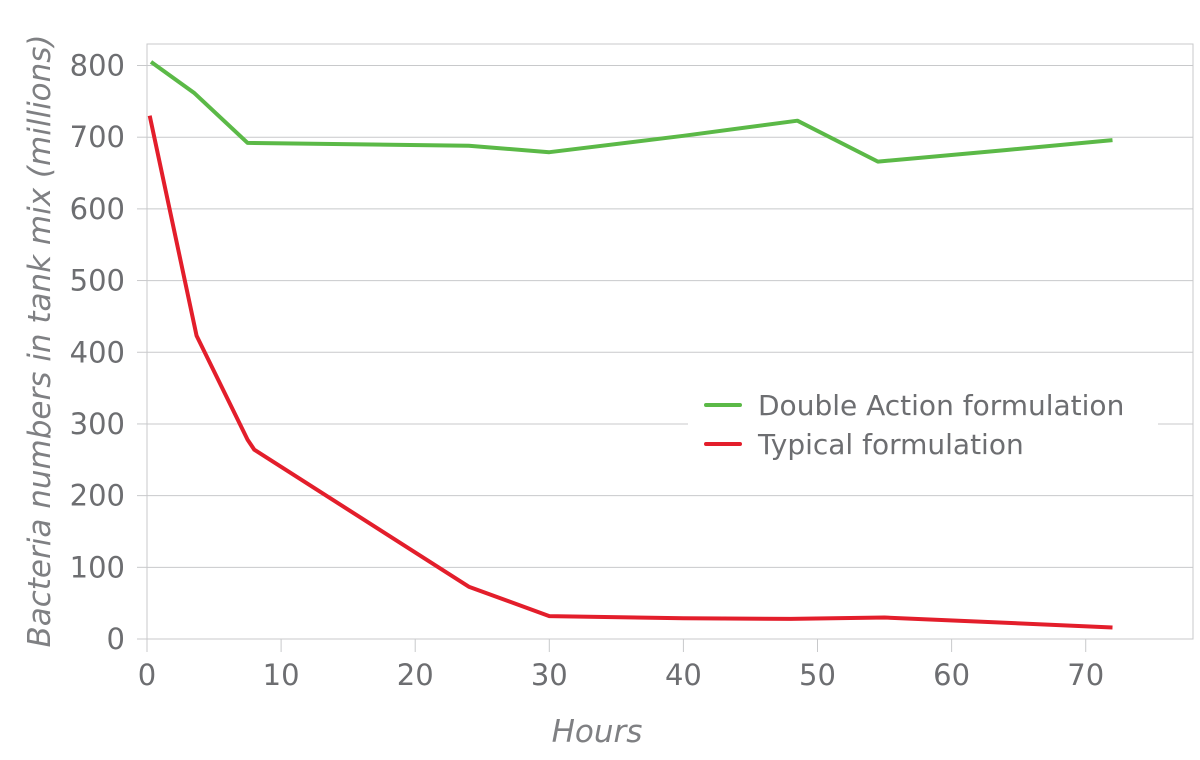 This screenshot has height=760, width=1200. I want to click on series-line-double-action, so click(631, 112).